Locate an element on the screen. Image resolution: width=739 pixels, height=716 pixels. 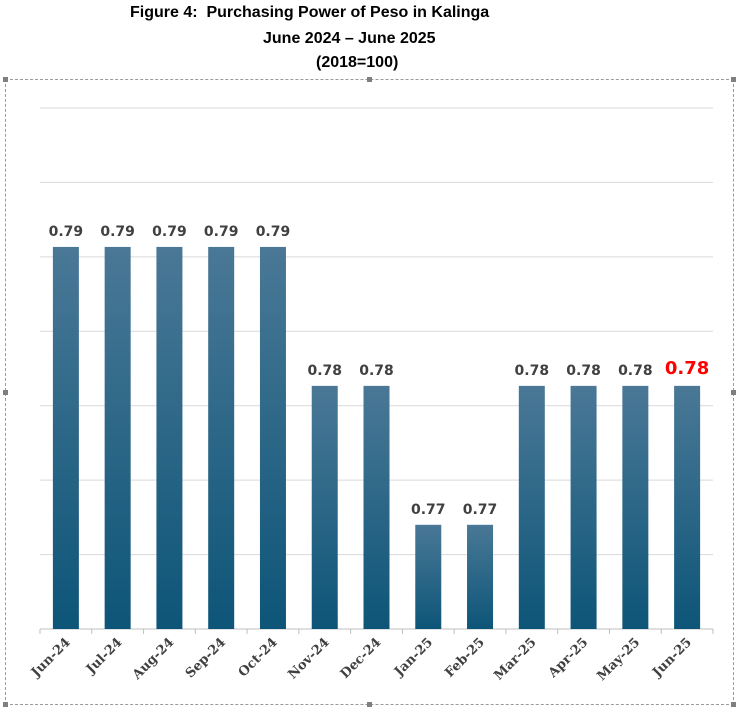
x-tick-label: Jun-25 is located at coordinates (672, 658).